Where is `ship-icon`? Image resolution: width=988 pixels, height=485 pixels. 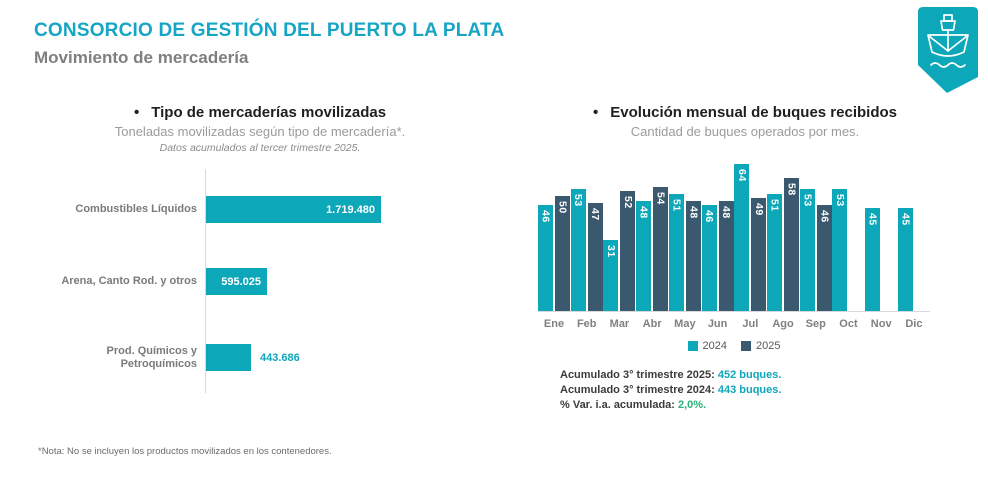 ship-icon is located at coordinates (948, 50).